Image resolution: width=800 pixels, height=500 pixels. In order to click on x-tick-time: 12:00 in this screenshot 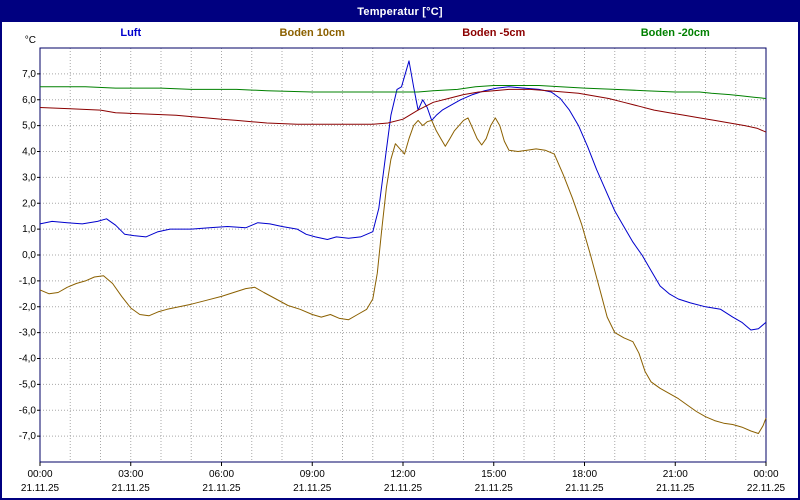, I will do `click(402, 474)`.